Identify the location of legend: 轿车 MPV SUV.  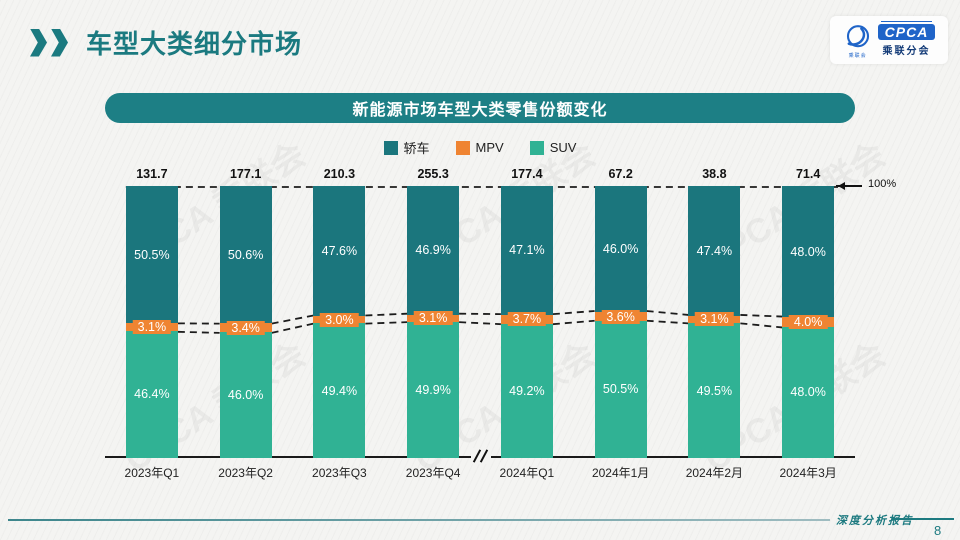
(480, 147).